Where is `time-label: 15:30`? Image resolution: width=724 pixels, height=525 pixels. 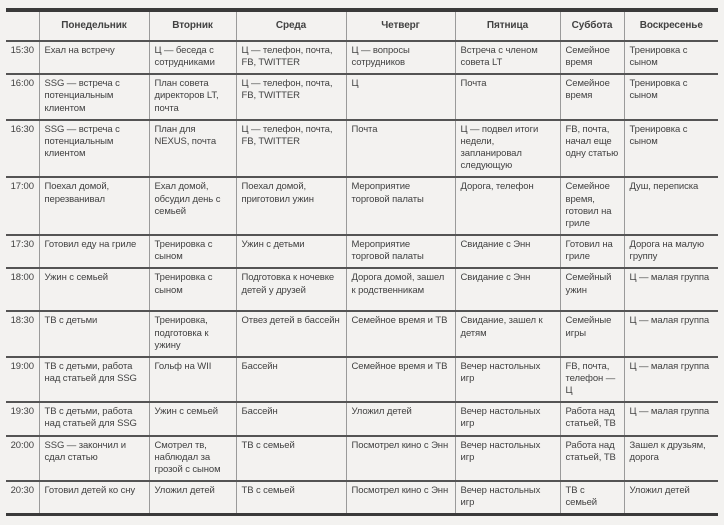
time-label: 15:30 is located at coordinates (22, 57).